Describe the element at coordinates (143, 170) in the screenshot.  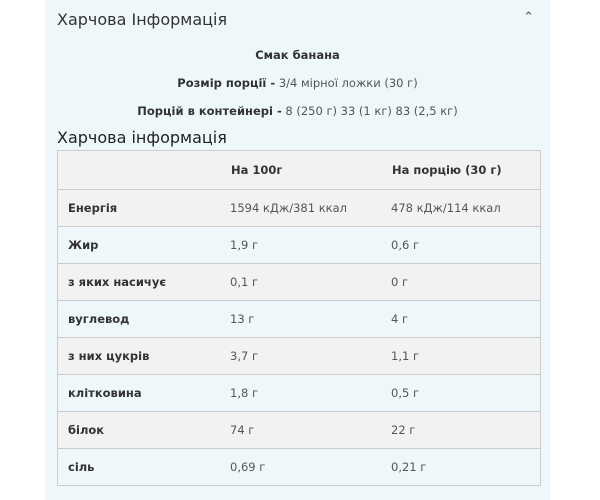
I see `header-empty` at that location.